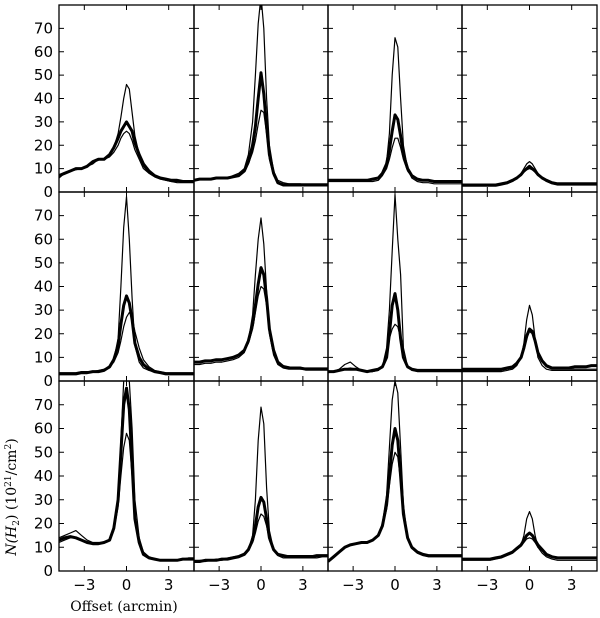 Image resolution: width=600 pixels, height=618 pixels. I want to click on x-tick-labels: −3 0 3 −3 0 3 −3 0 3 −3 0 3, so click(324, 585).